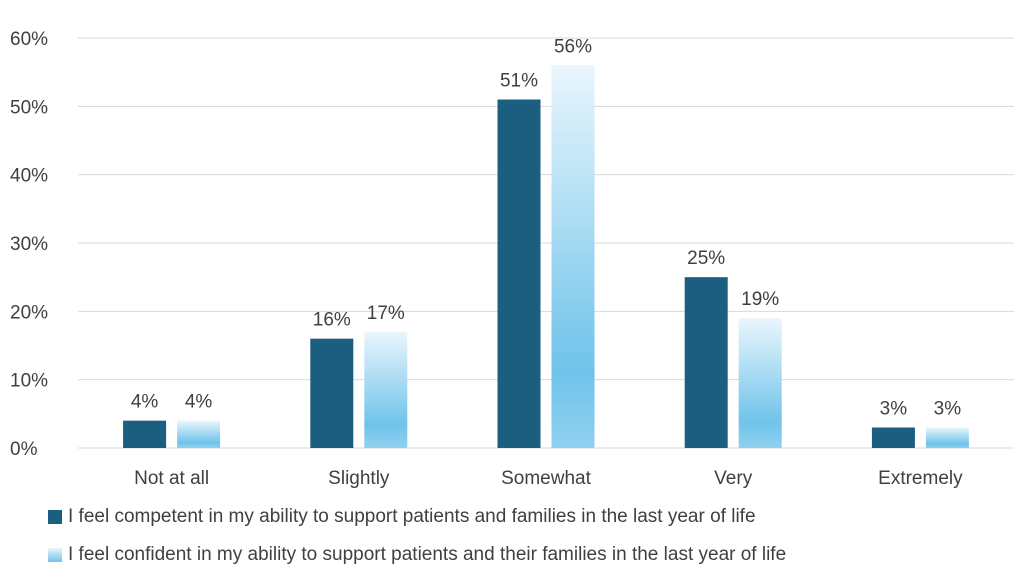 This screenshot has height=572, width=1028. I want to click on x-tick-label: Somewhat, so click(546, 478).